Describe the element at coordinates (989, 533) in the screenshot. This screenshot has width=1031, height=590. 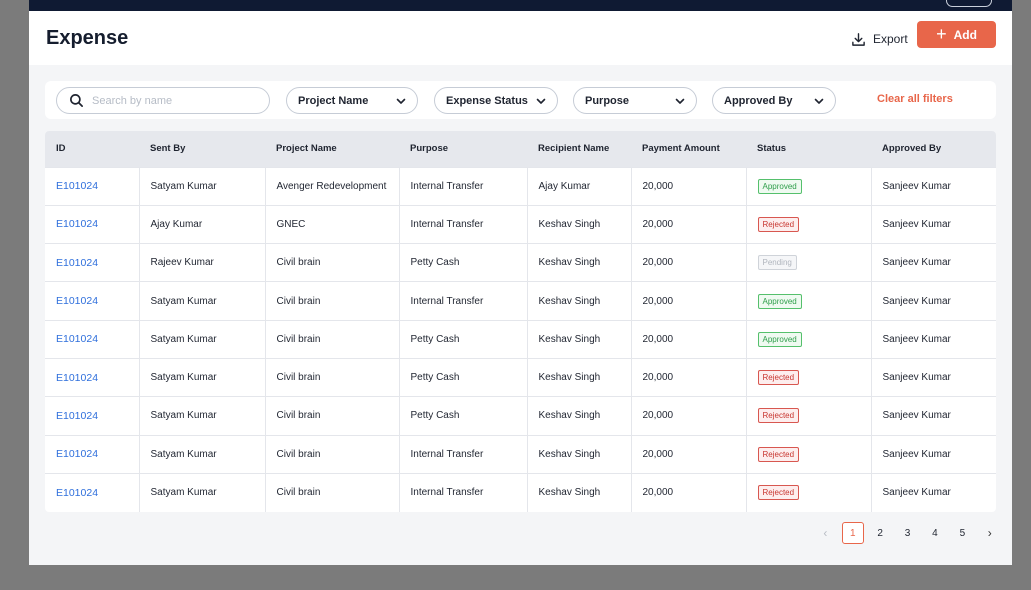
I see `chevron-right-icon: ›` at that location.